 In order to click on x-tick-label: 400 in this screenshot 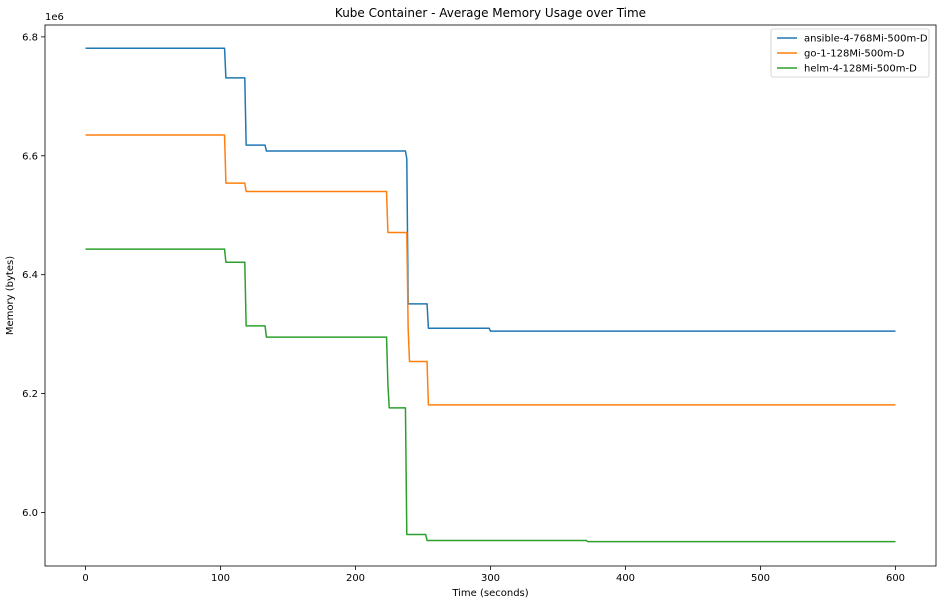, I will do `click(625, 578)`.